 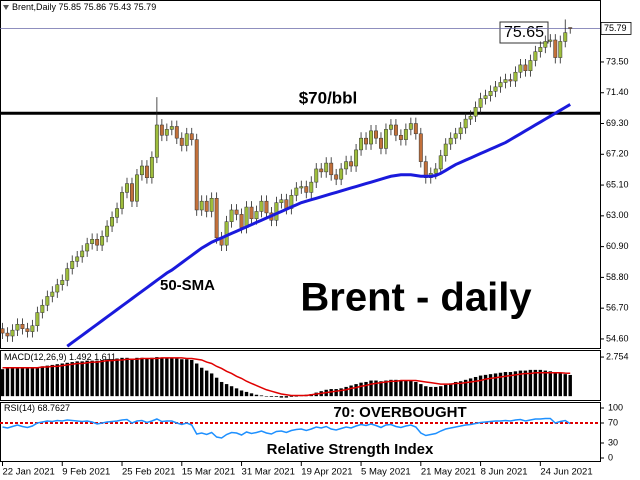 I want to click on signal-line, so click(x=286, y=377).